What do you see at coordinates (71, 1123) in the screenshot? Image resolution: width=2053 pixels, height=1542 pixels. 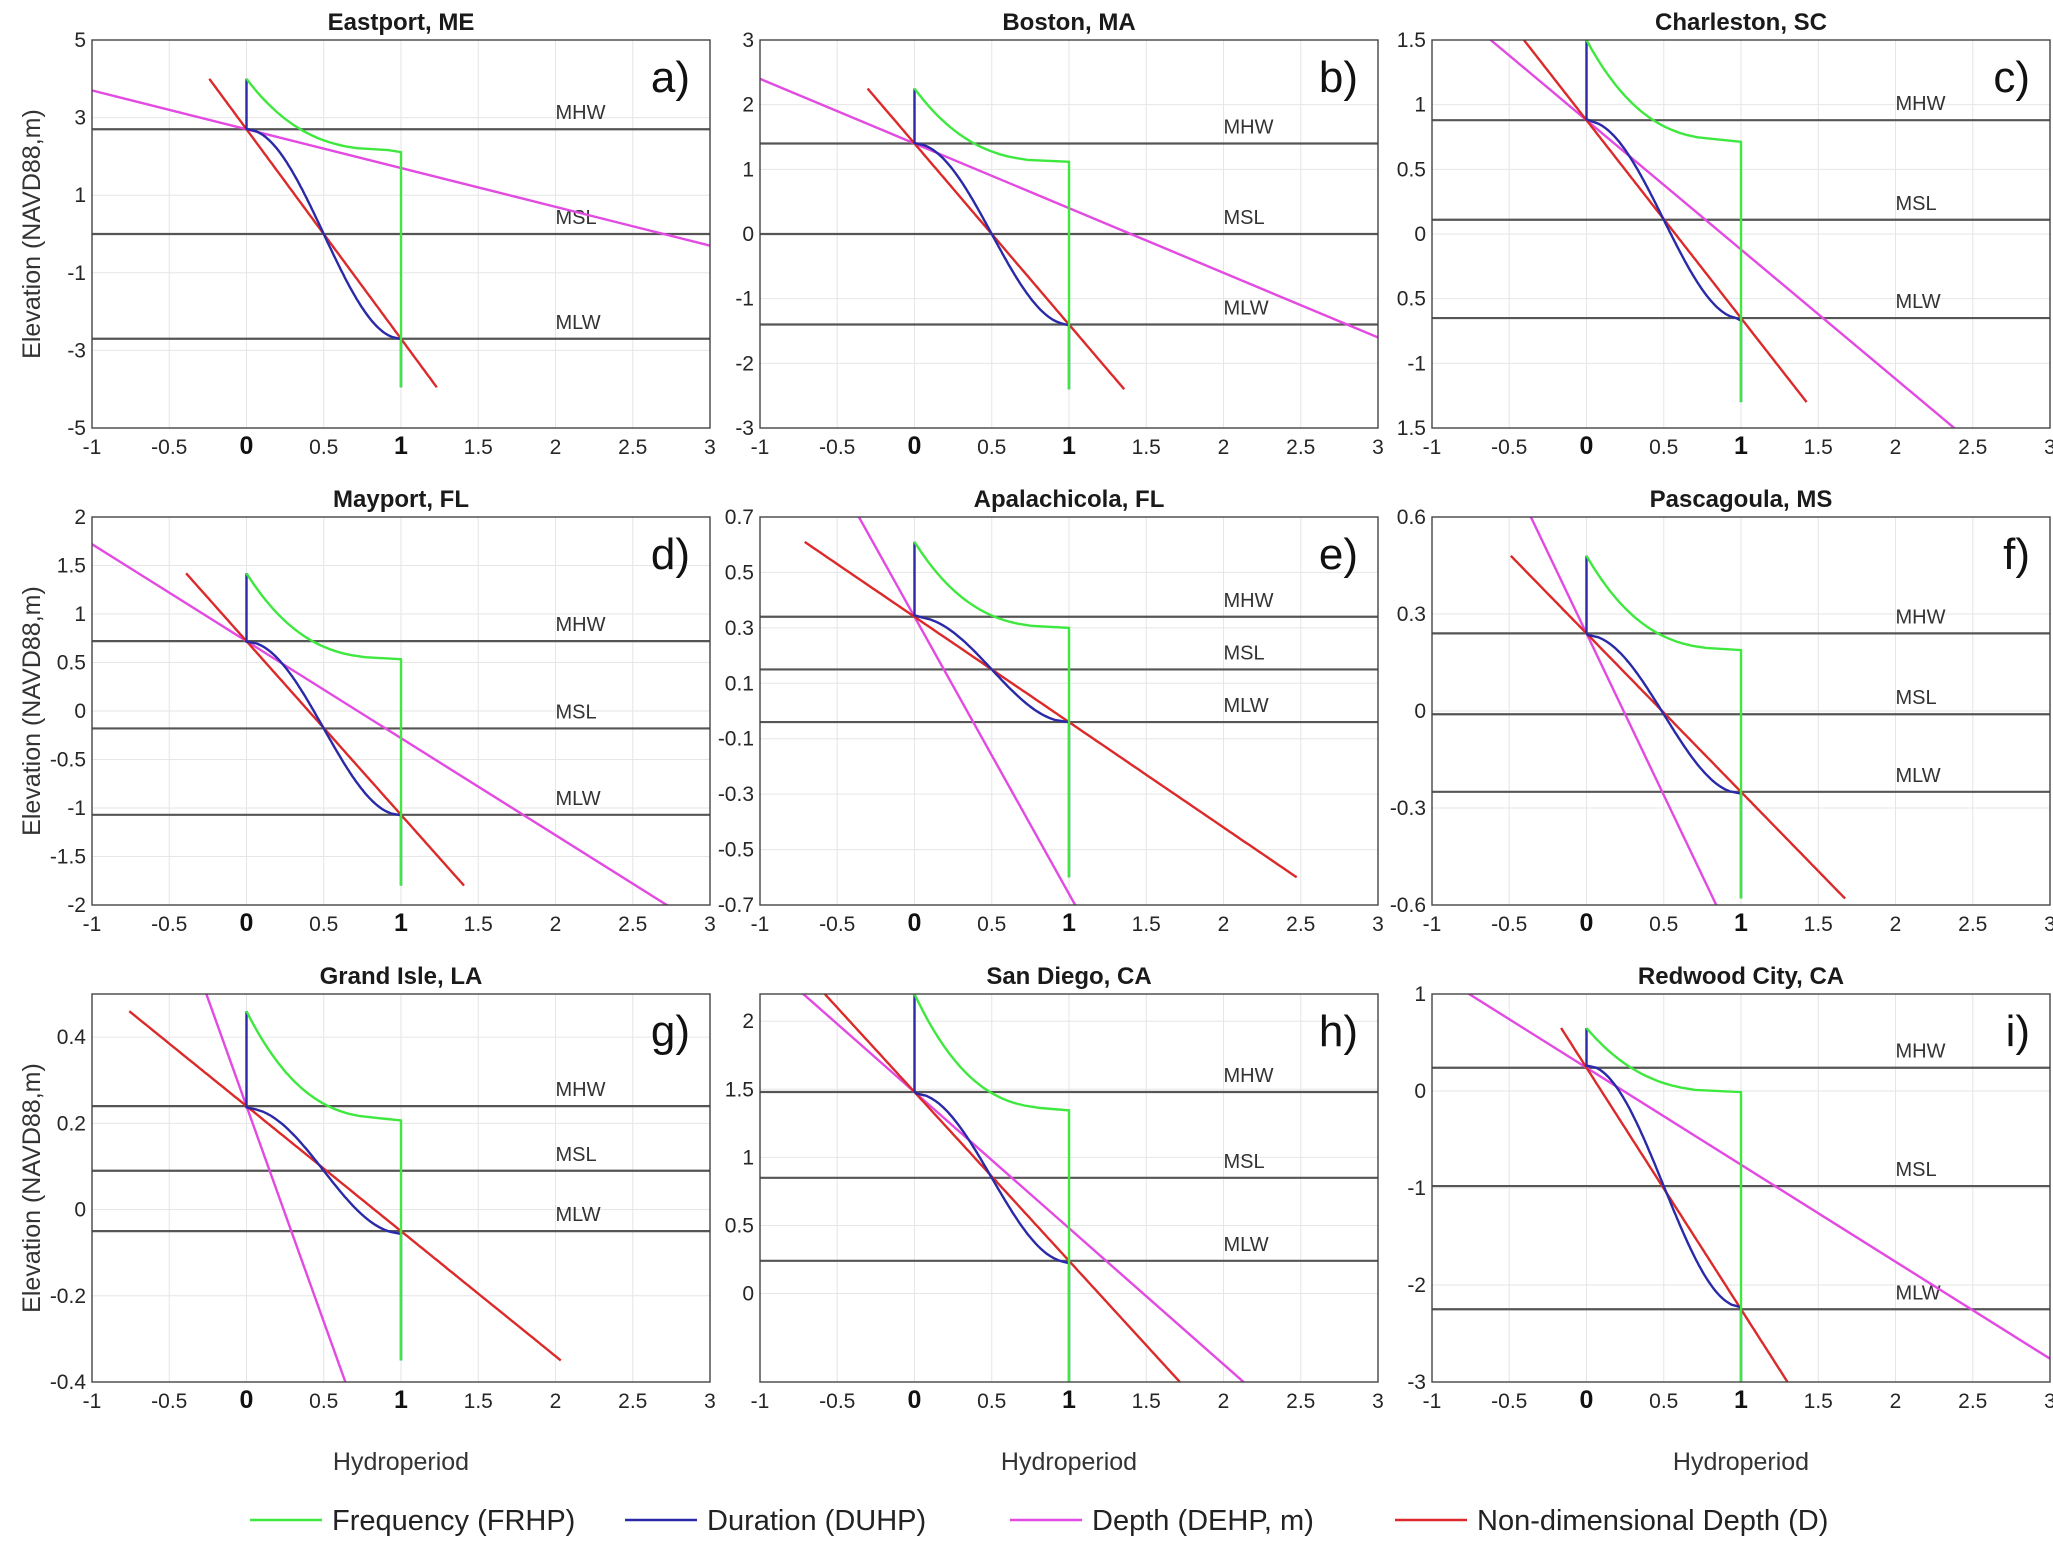 I see `y-tick-label: 0.2` at bounding box center [71, 1123].